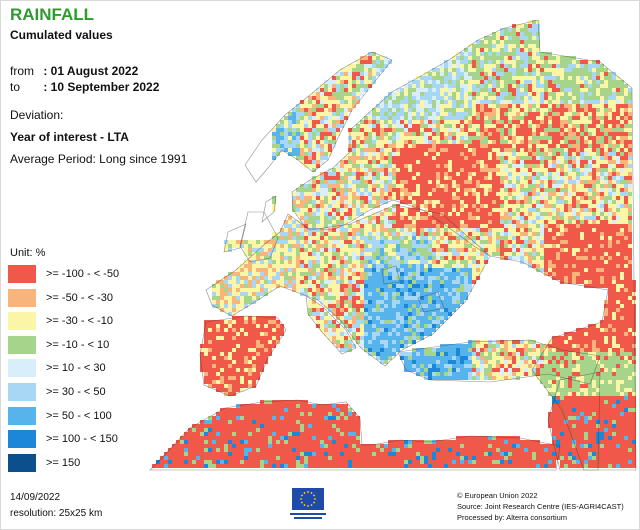 This screenshot has width=640, height=530. Describe the element at coordinates (79, 297) in the screenshot. I see `legend-label: >= -50 - < -30` at that location.